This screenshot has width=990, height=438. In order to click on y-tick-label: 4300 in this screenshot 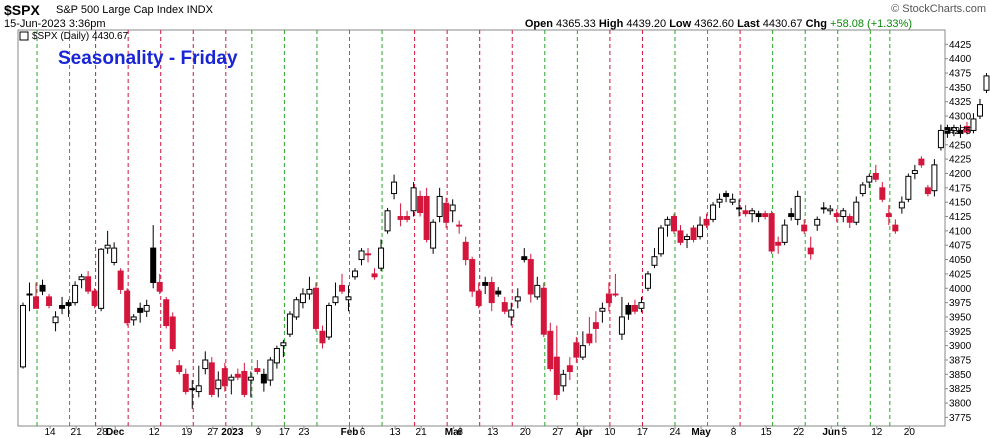, I will do `click(960, 117)`.